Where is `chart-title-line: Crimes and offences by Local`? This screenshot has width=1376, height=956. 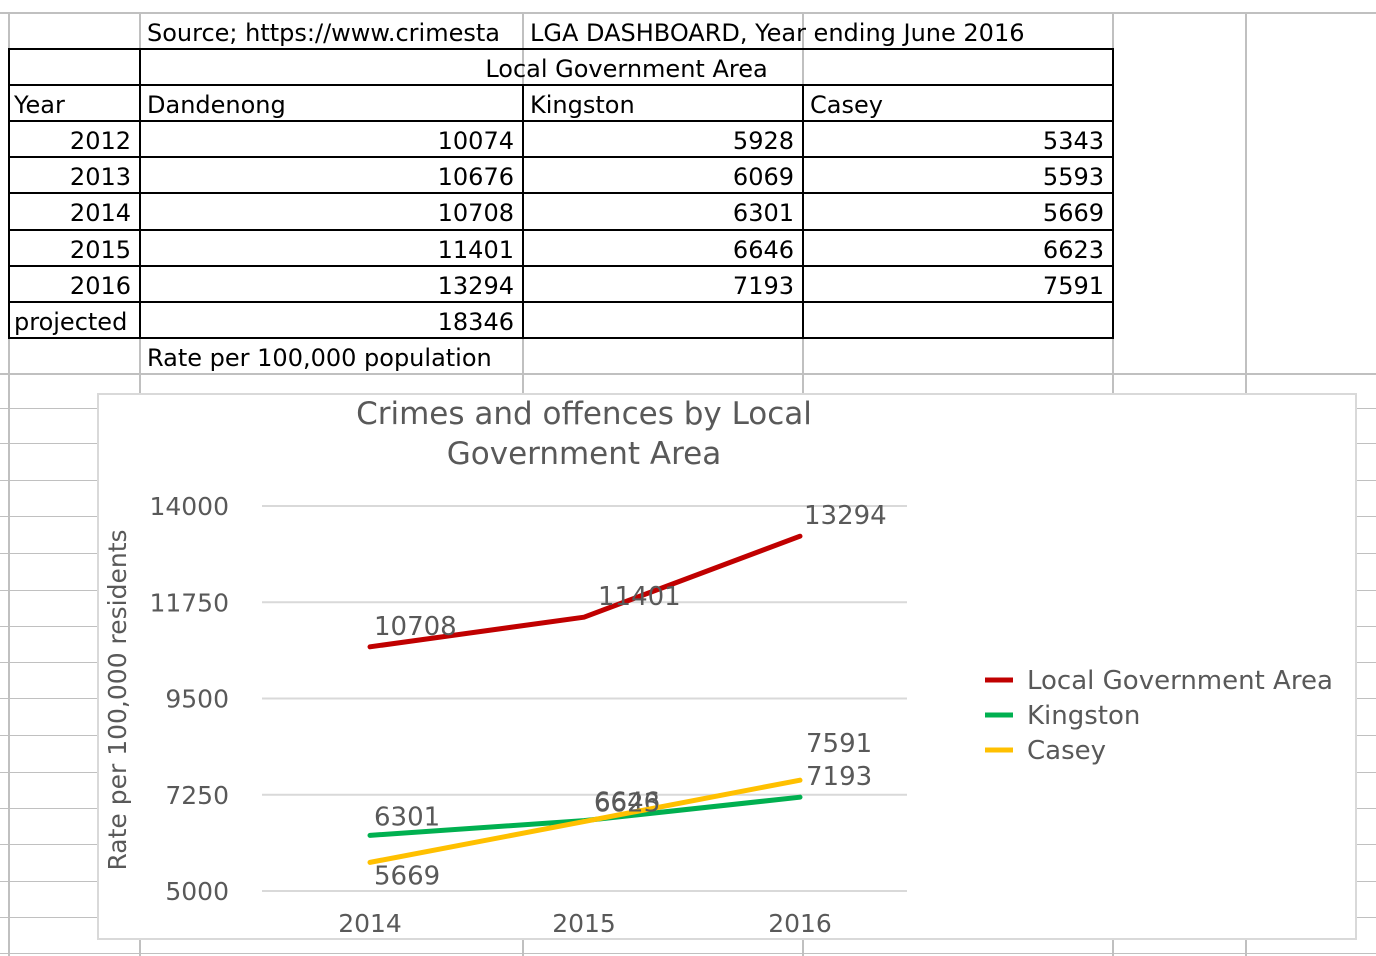
chart-title-line: Crimes and offences by Local is located at coordinates (584, 414).